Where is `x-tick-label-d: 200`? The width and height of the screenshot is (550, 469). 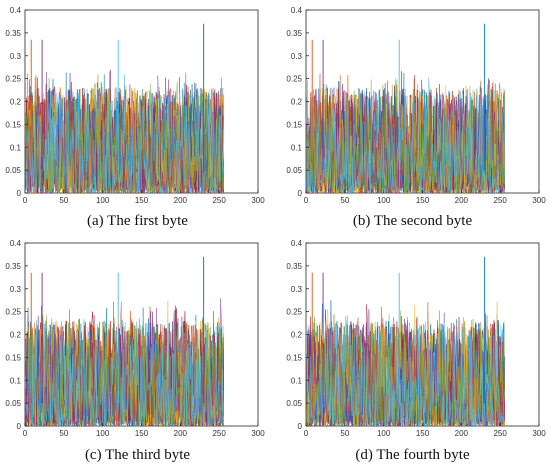
x-tick-label-d: 200 is located at coordinates (462, 433).